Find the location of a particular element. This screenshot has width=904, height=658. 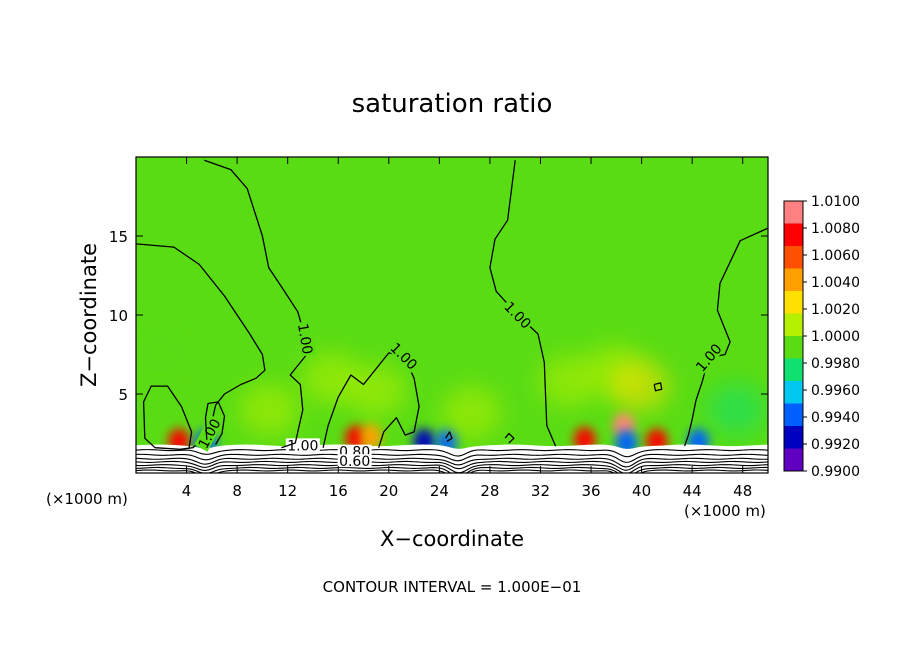

colorbar-label: 0.9960 is located at coordinates (835, 391).